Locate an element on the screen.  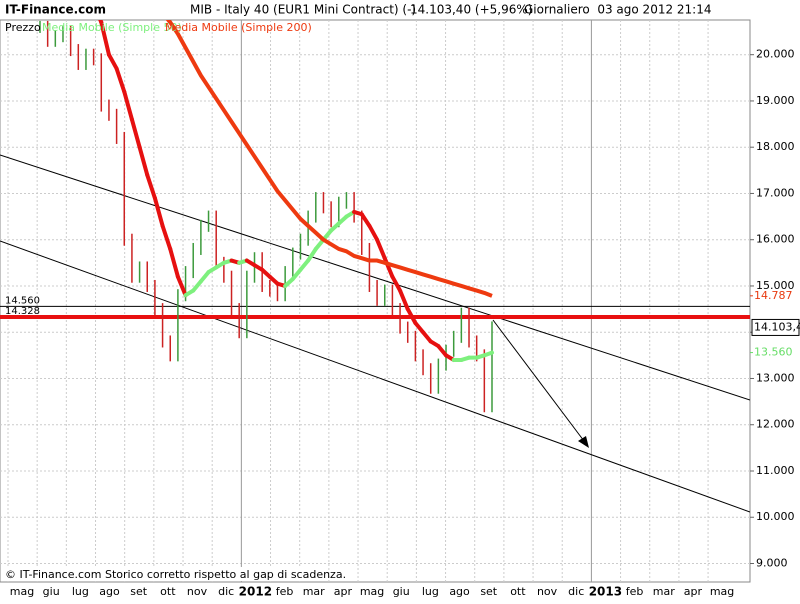
quote: 14.103,40 (+5,96%) is located at coordinates (471, 10).